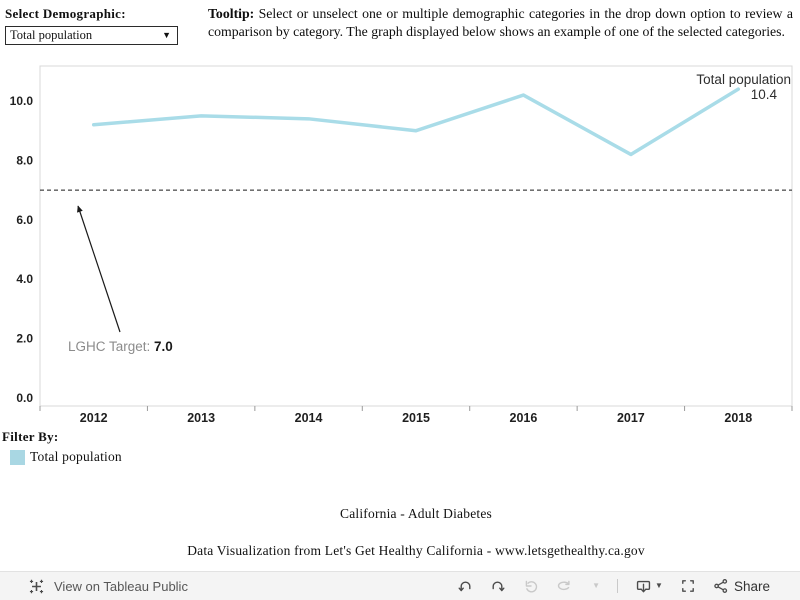 This screenshot has height=600, width=800. I want to click on x-axis-tick-label: 2018, so click(738, 418).